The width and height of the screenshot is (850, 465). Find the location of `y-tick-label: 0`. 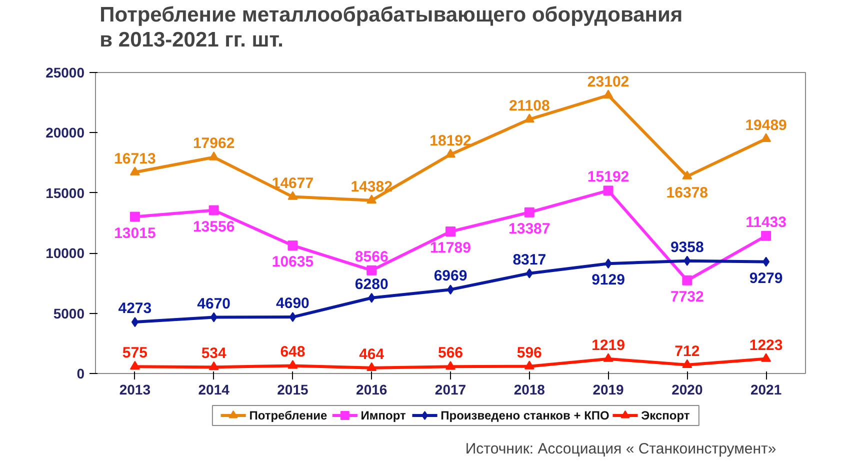

y-tick-label: 0 is located at coordinates (80, 374).